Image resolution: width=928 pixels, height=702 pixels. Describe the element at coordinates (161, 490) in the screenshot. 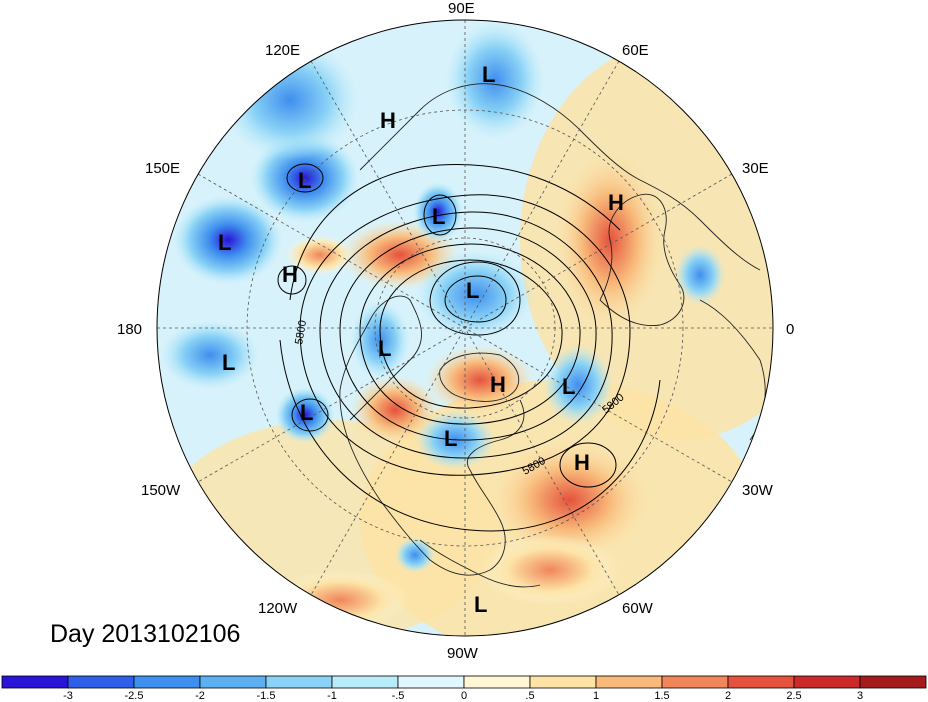

I see `lon-label-150w: 150W` at that location.